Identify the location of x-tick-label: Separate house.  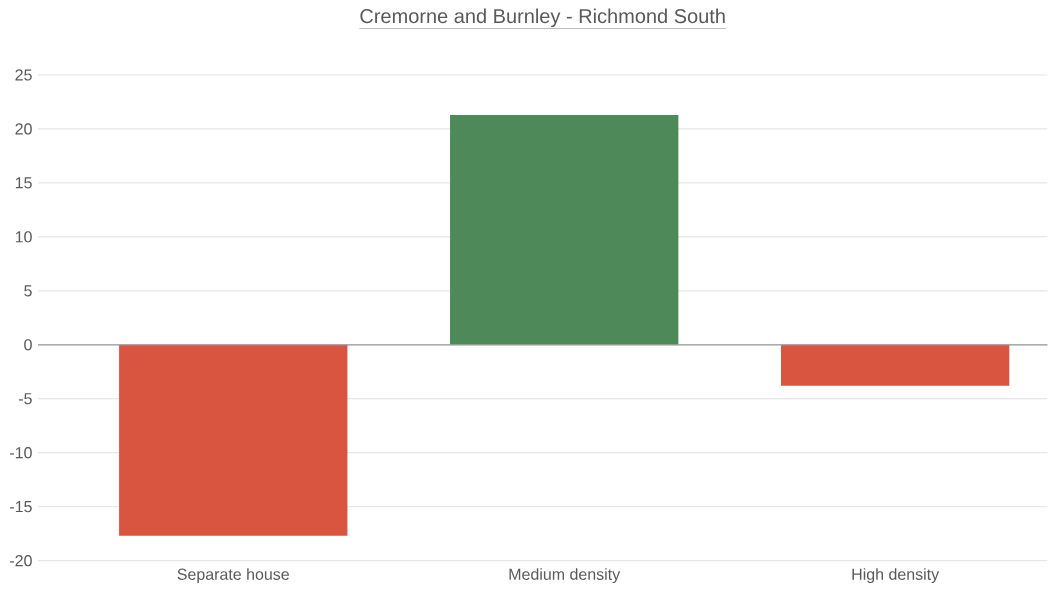
(233, 576).